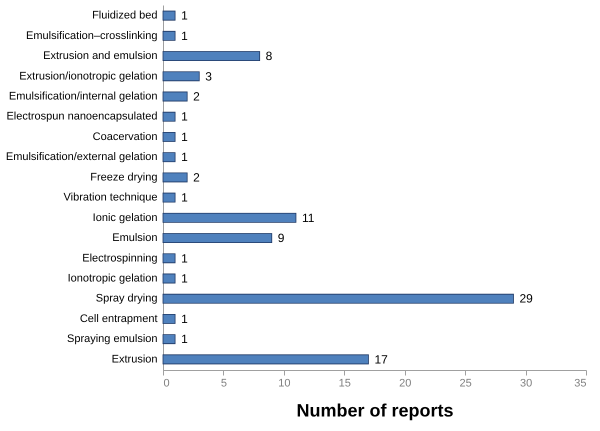 The height and width of the screenshot is (431, 600). I want to click on y-tick-label: Spraying emulsion, so click(112, 339).